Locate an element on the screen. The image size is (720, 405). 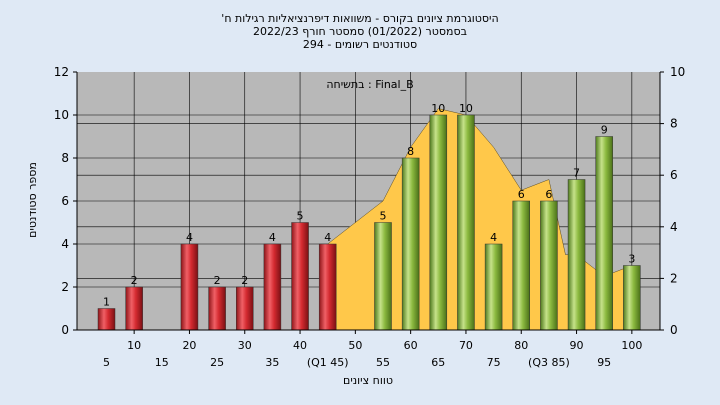
x-tick-upper-50: 50 is located at coordinates (355, 345).